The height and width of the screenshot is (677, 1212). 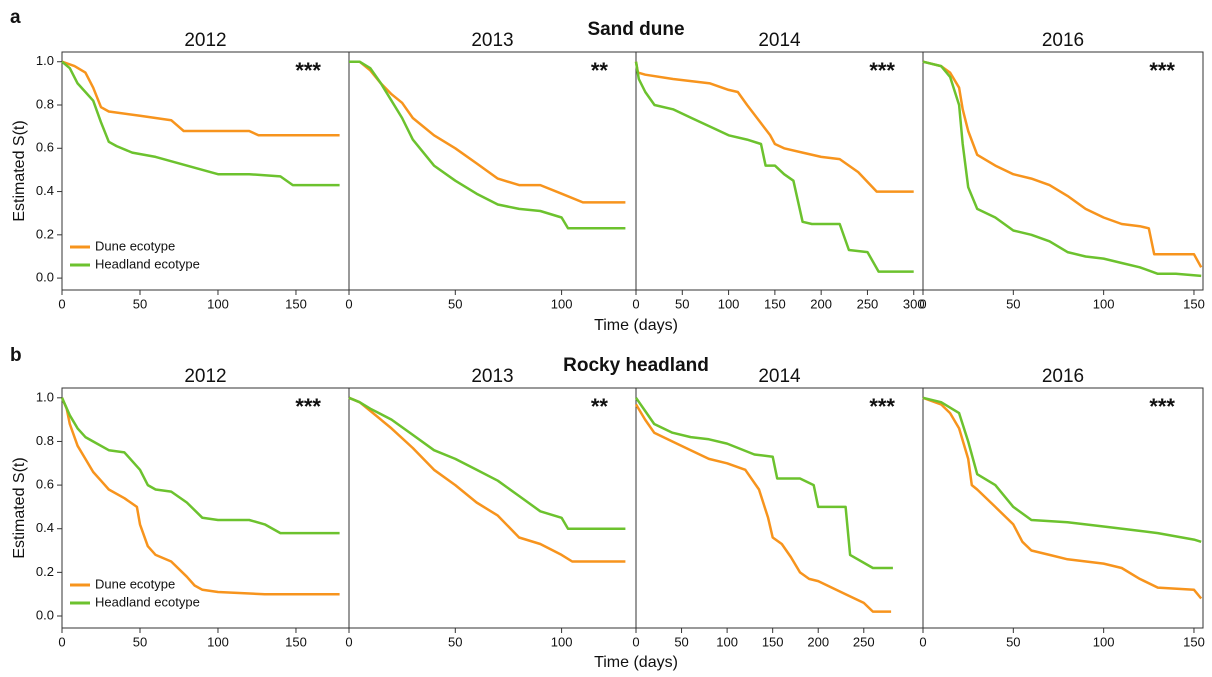 What do you see at coordinates (16, 355) in the screenshot?
I see `panel-letter: b` at bounding box center [16, 355].